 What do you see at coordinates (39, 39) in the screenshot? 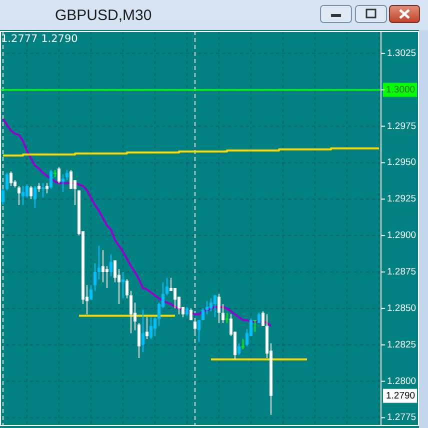
I see `annotation: 1.2777 1.2790` at bounding box center [39, 39].